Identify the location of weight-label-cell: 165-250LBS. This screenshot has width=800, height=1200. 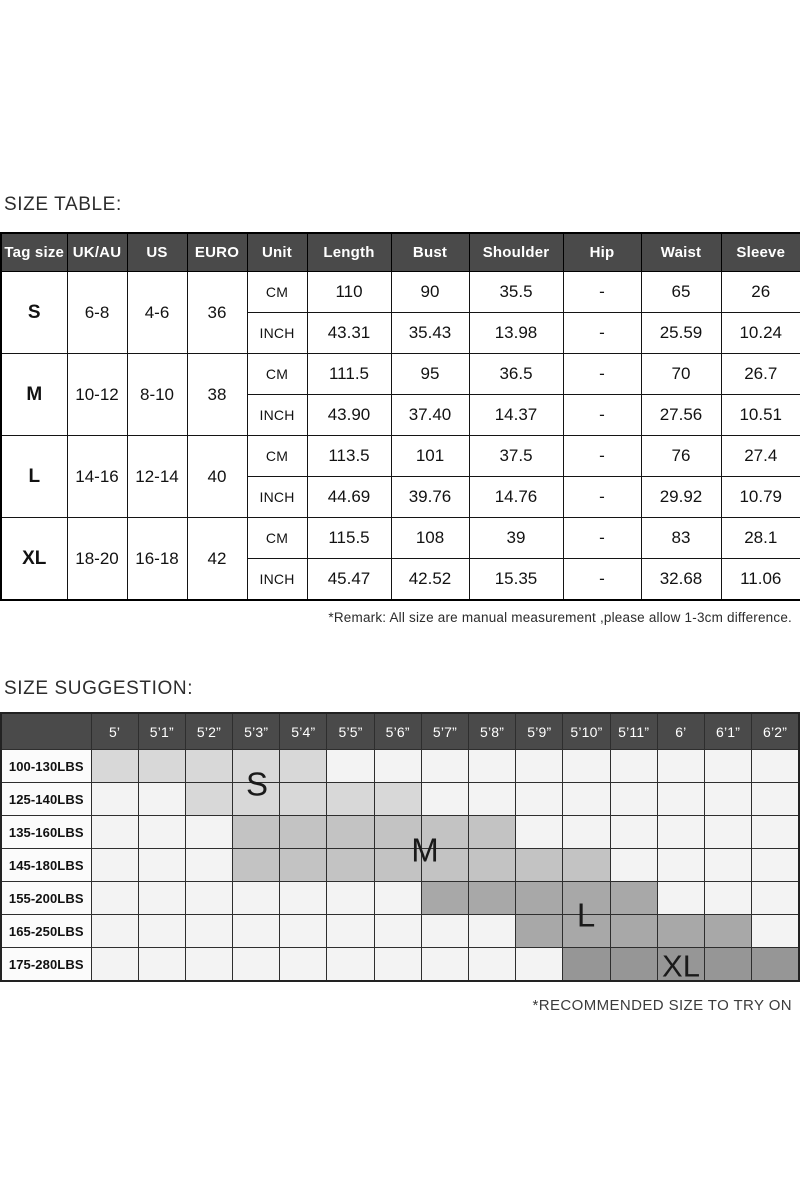
(46, 931).